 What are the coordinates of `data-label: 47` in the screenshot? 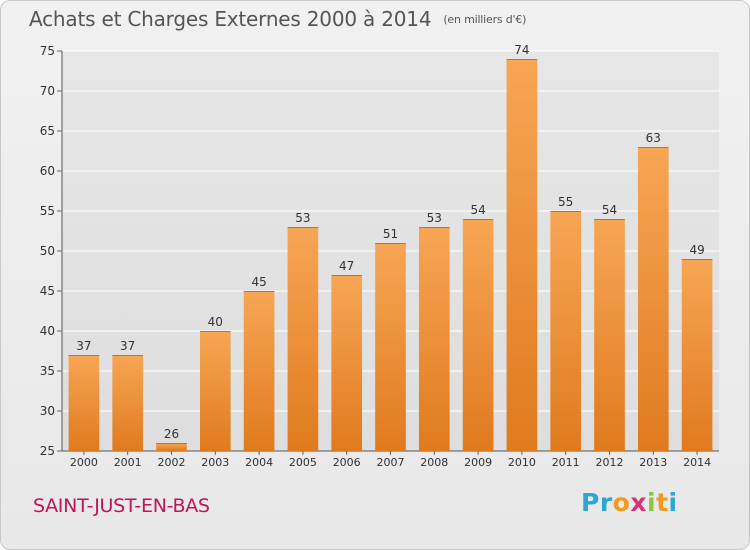 It's located at (346, 266).